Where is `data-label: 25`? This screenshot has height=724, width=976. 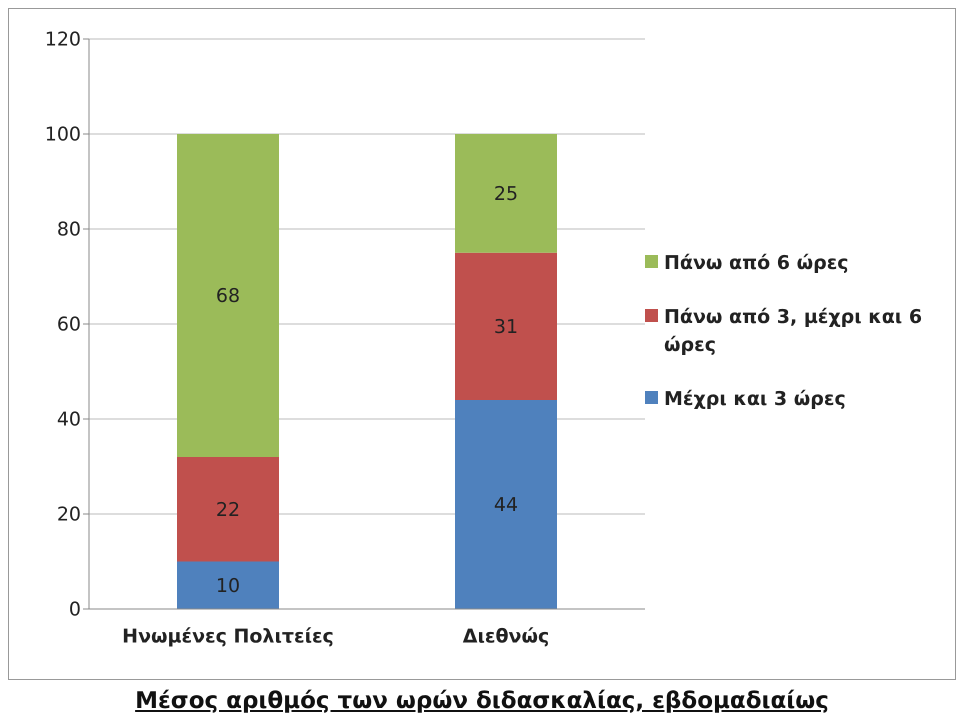
data-label: 25 is located at coordinates (506, 194).